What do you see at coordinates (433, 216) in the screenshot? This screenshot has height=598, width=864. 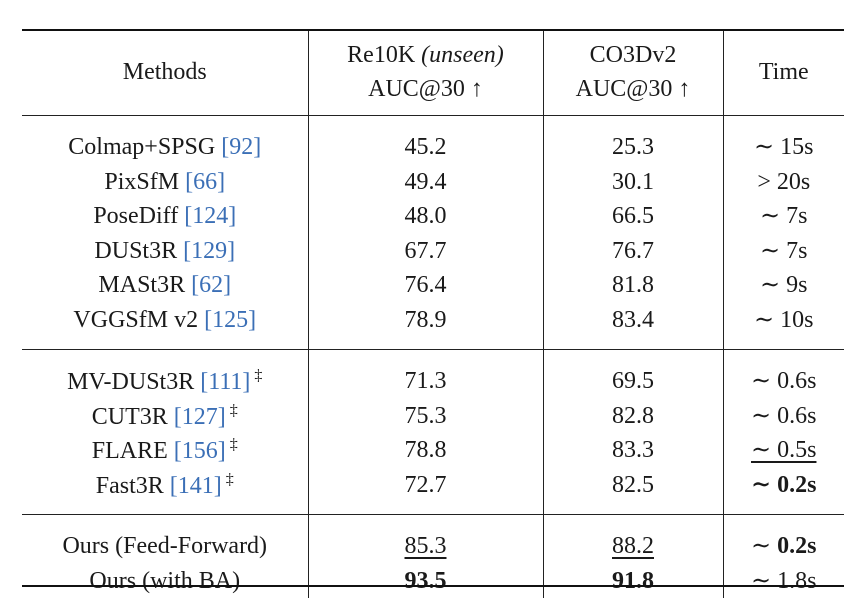 I see `table-row: PoseDiff [124] 48.0 66.5 ∼ 7s` at bounding box center [433, 216].